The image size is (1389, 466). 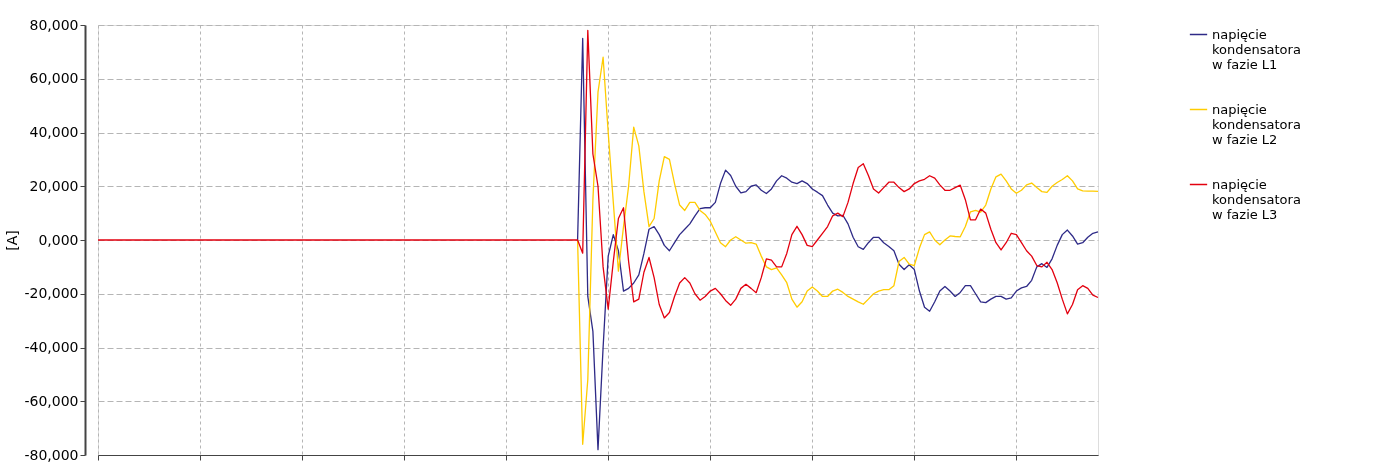 I want to click on y-tick-label: -60,000, so click(x=51, y=400).